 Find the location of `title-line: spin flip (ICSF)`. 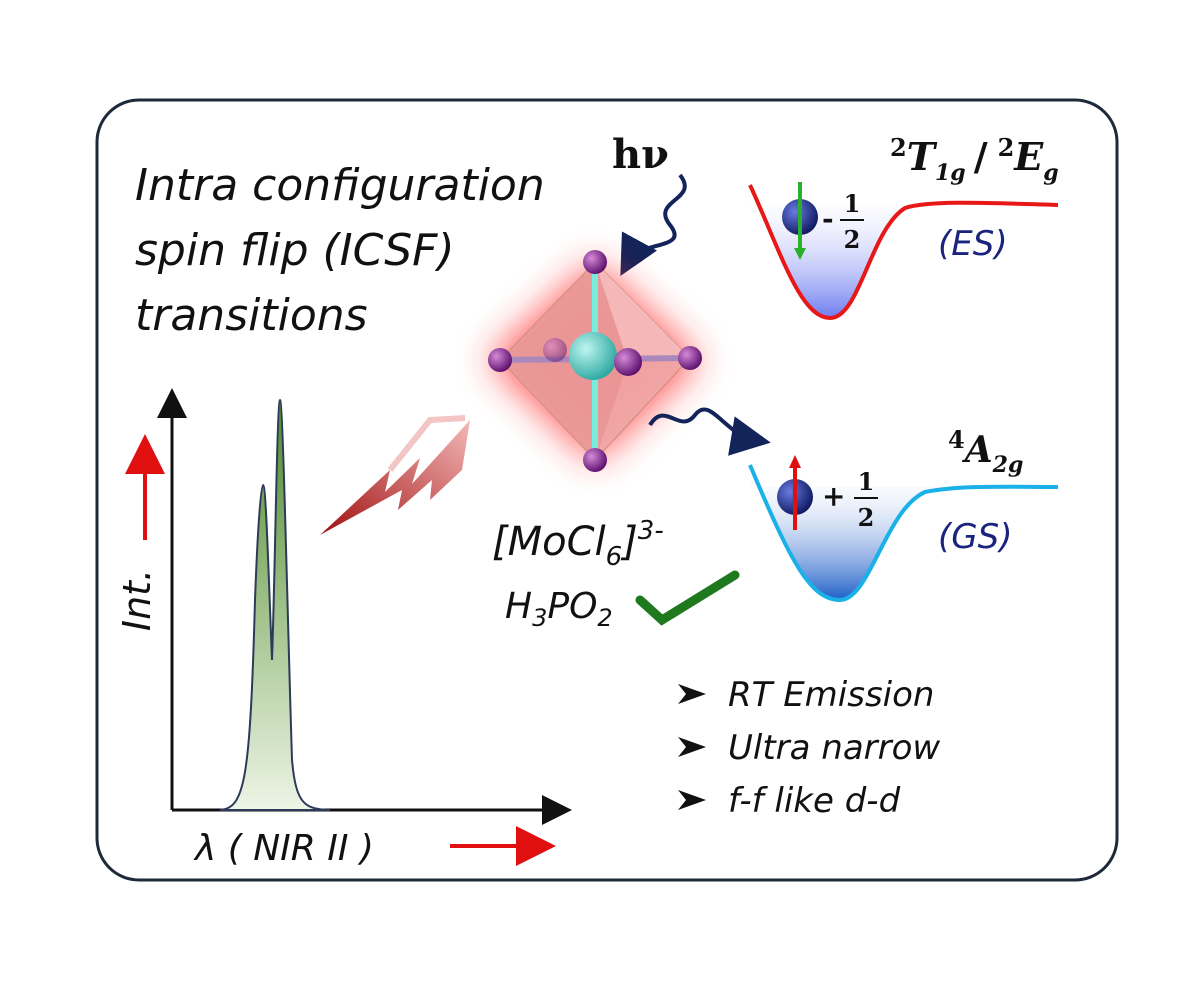

title-line: spin flip (ICSF) is located at coordinates (295, 250).